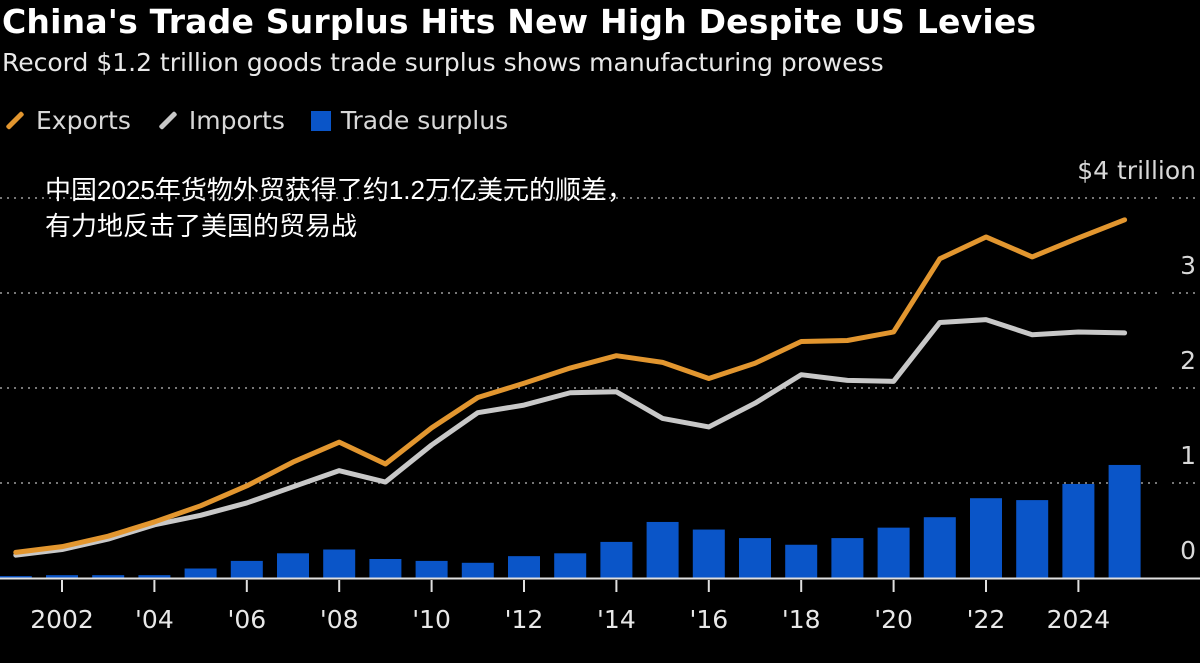 This screenshot has height=663, width=1200. Describe the element at coordinates (424, 120) in the screenshot. I see `legend-label: Trade surplus` at that location.